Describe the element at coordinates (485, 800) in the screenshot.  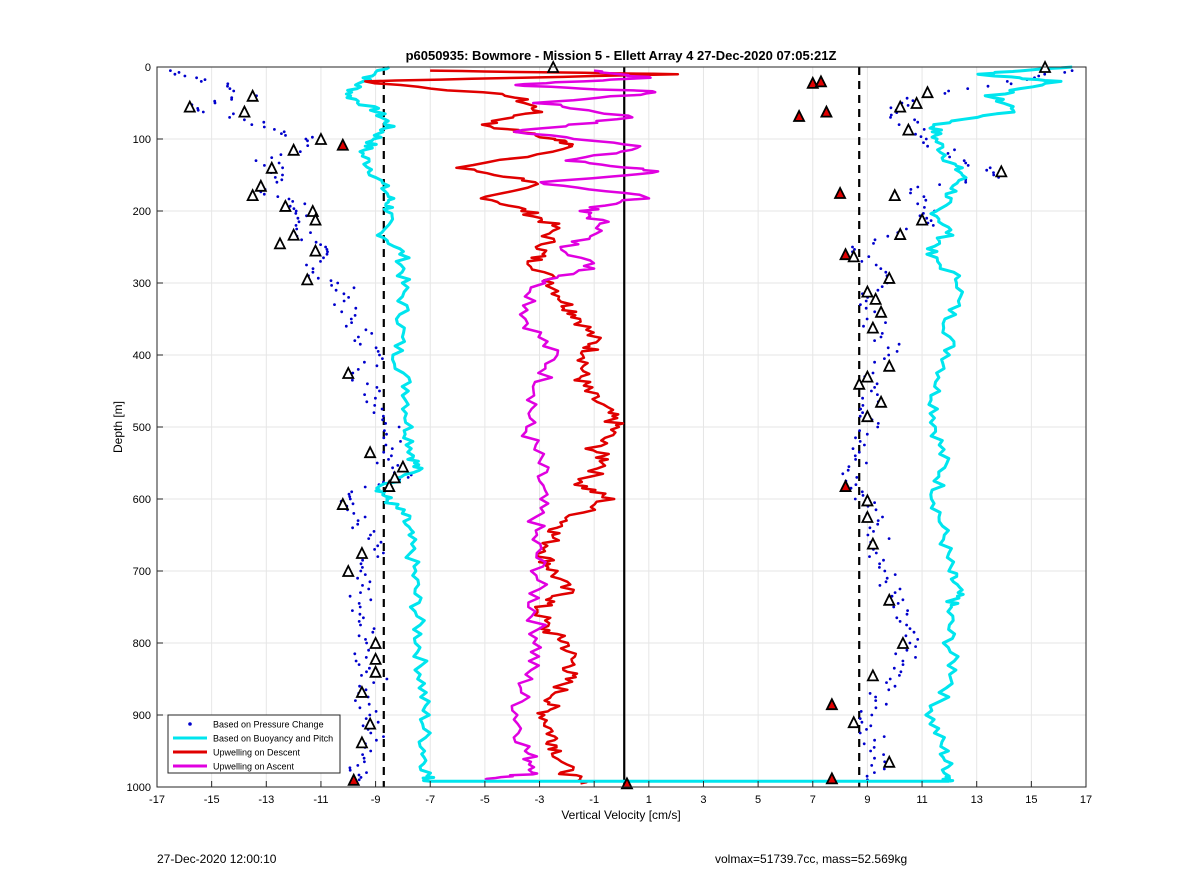
I see `x-tick-label: -5` at that location.